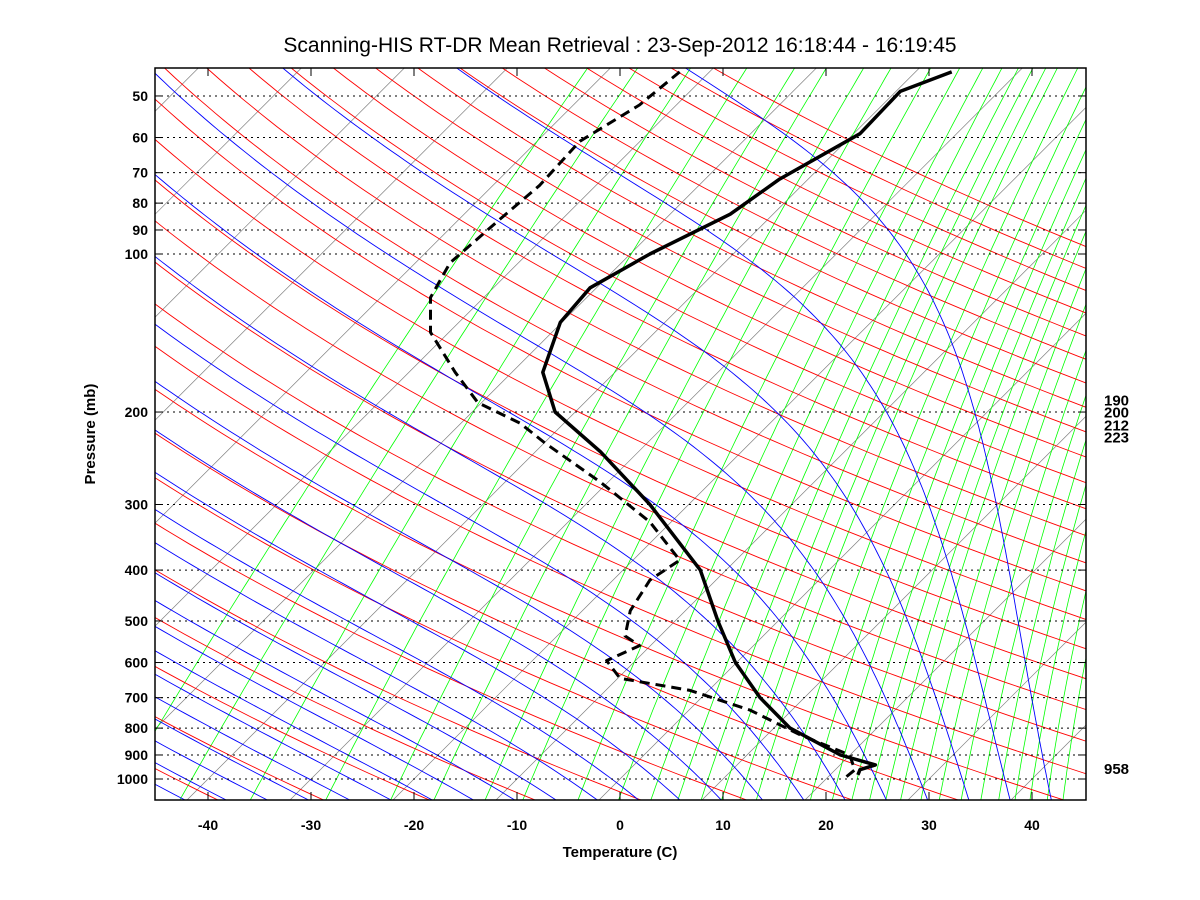 This screenshot has width=1200, height=900. I want to click on x-tick-label: 30, so click(929, 825).